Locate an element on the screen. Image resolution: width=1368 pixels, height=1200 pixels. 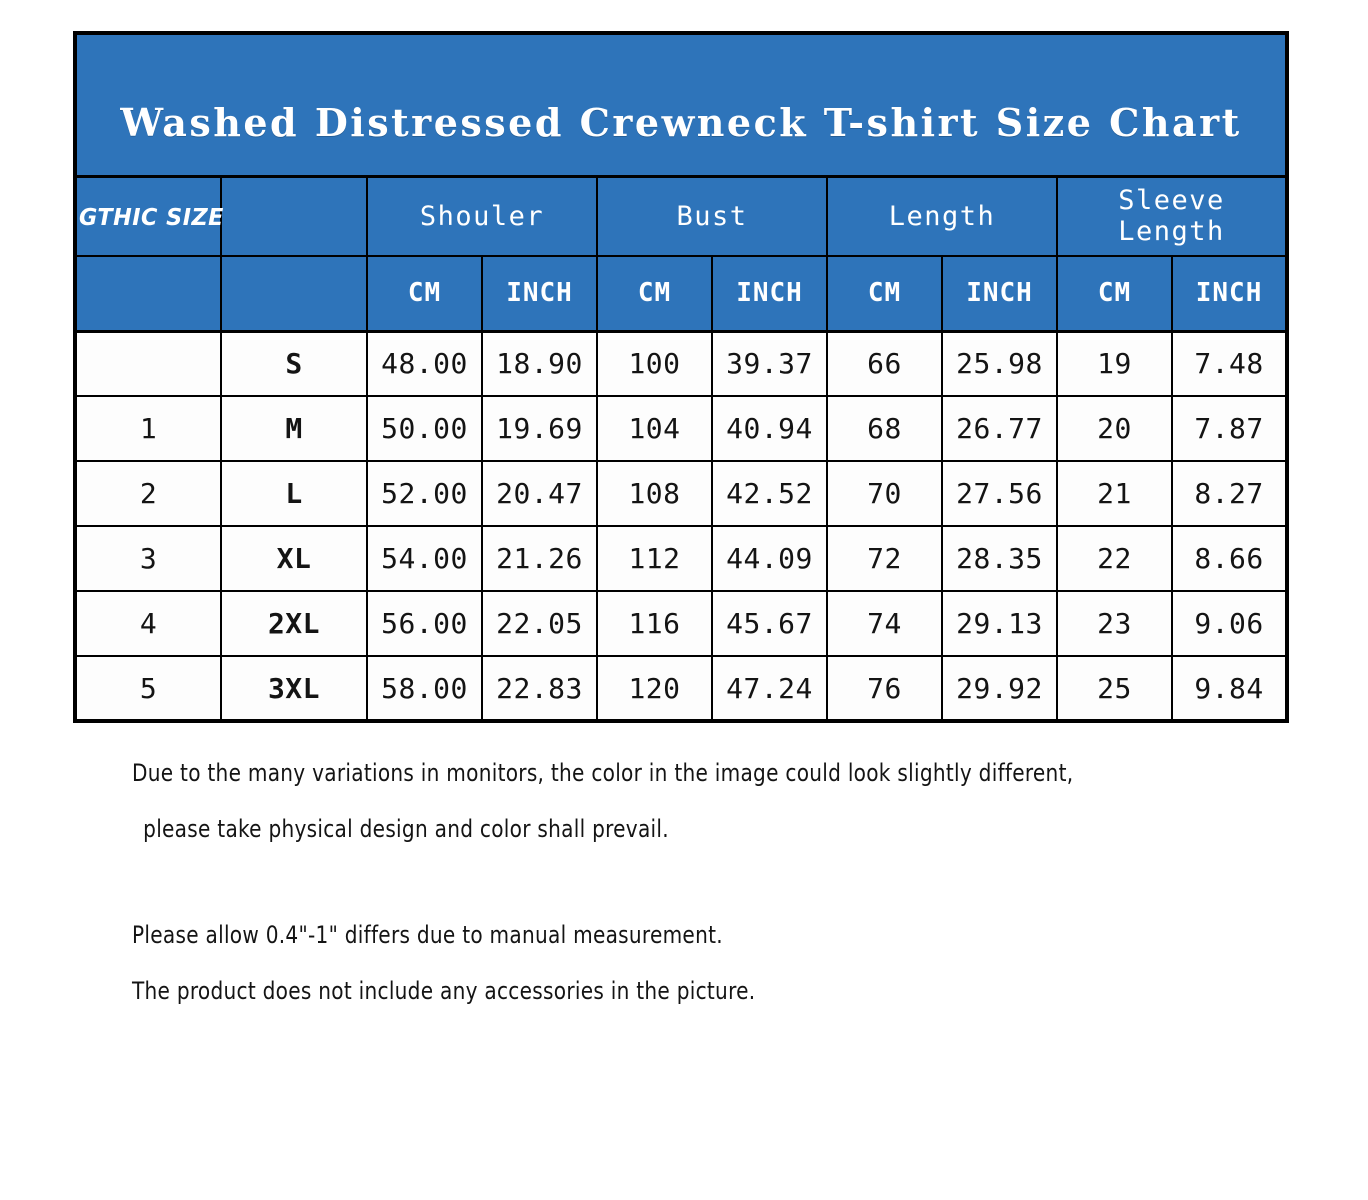
cell-bust-inch: 40.94 is located at coordinates (769, 428).